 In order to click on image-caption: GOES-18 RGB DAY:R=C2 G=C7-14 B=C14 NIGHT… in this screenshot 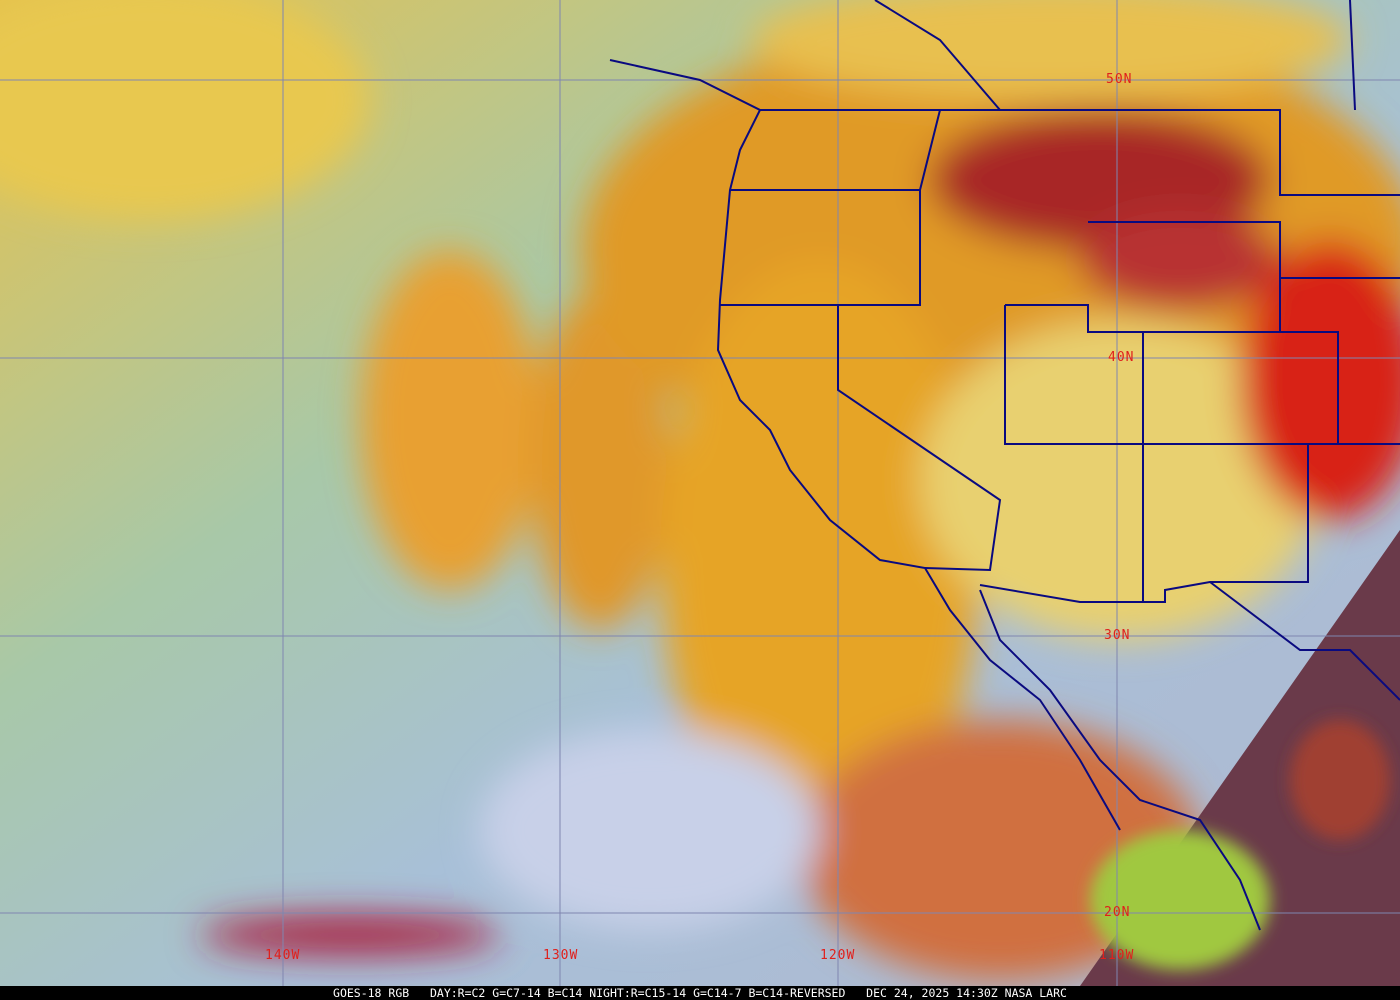, I will do `click(700, 993)`.